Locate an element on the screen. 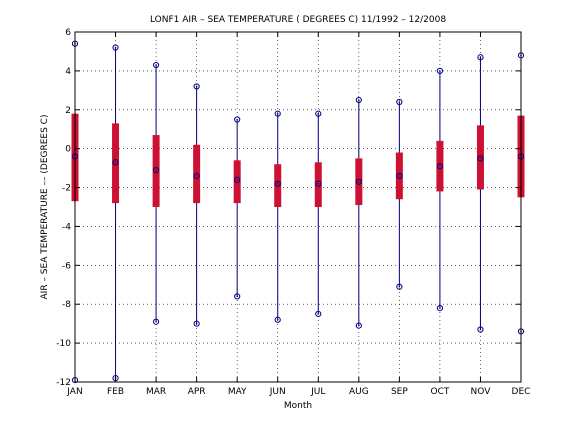 This screenshot has height=432, width=576. x-tick-label-oct: OCT is located at coordinates (439, 392).